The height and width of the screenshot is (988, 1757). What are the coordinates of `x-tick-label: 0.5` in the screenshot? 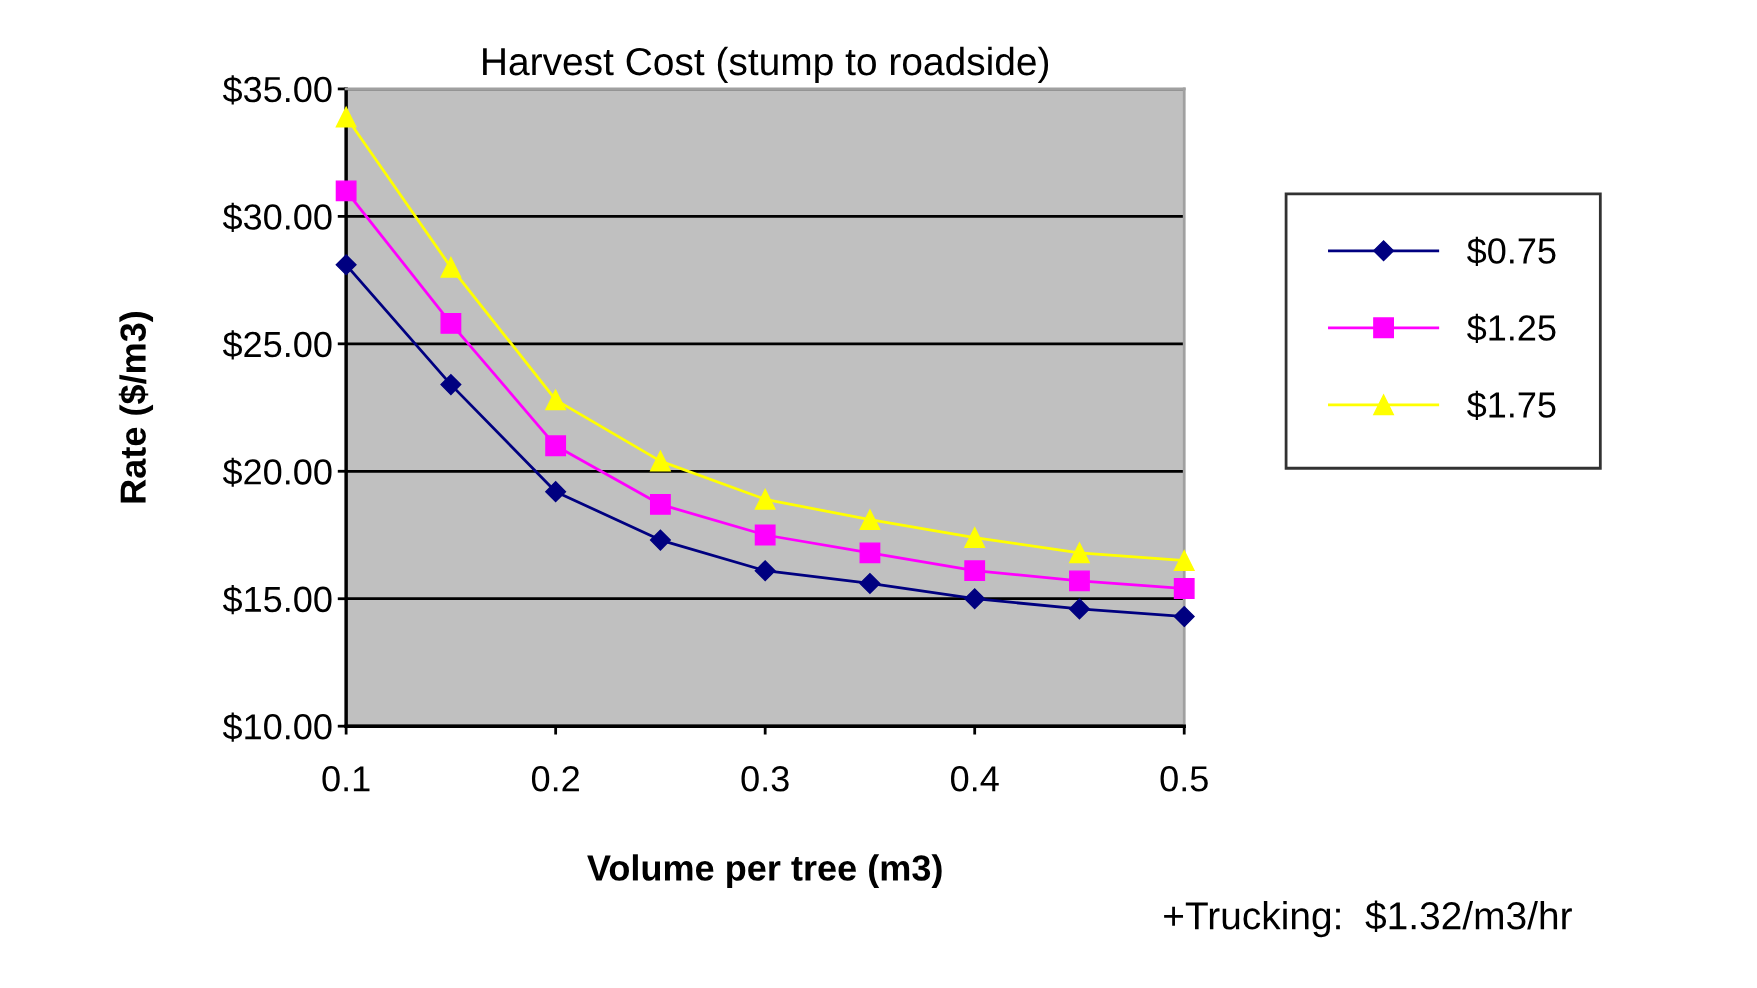 It's located at (1184, 779).